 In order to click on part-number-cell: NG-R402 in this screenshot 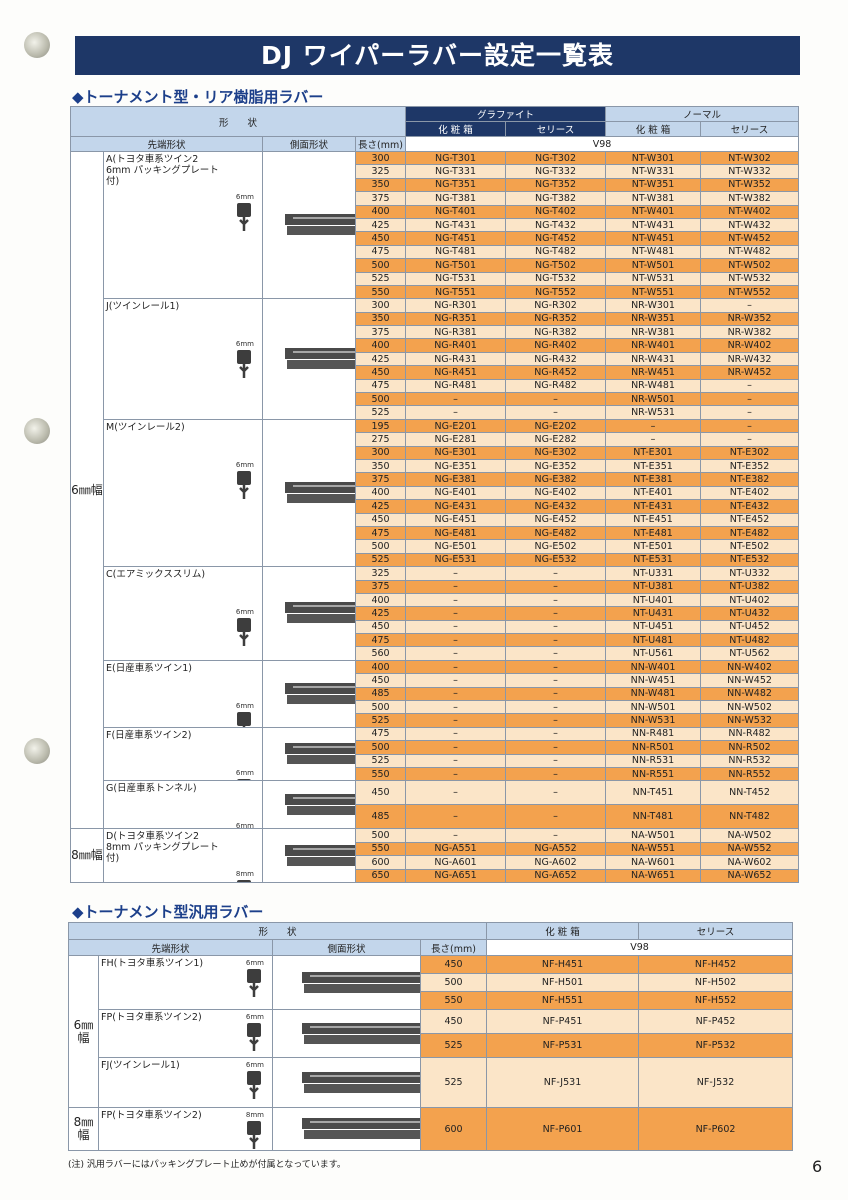, I will do `click(556, 345)`.